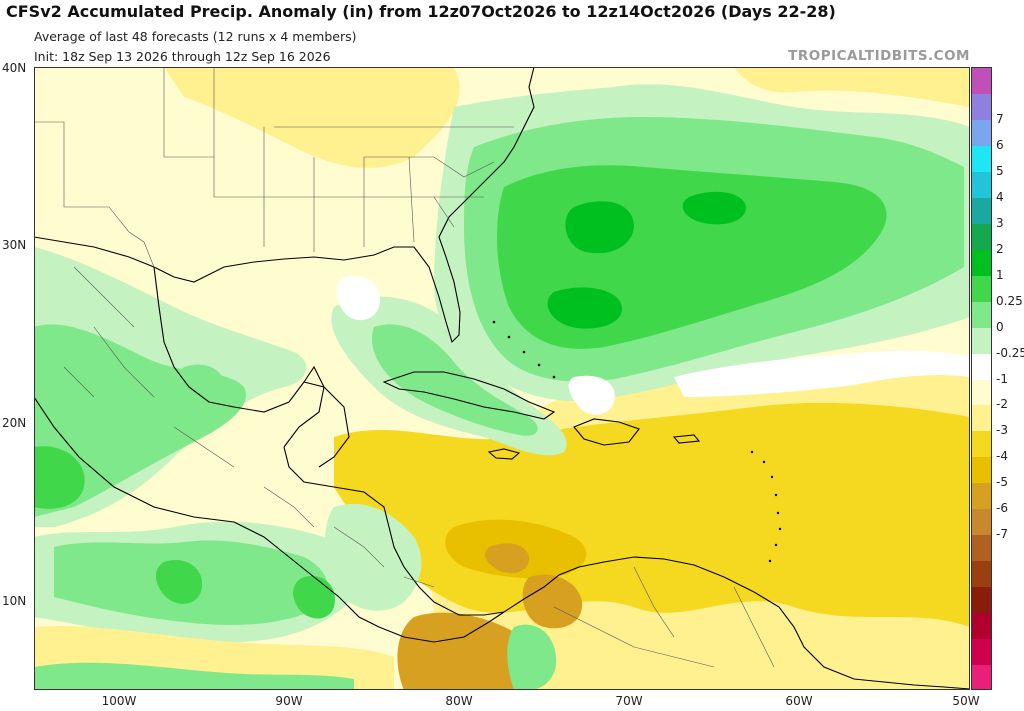 The image size is (1024, 711). I want to click on cuba-wet-mid, so click(455, 380).